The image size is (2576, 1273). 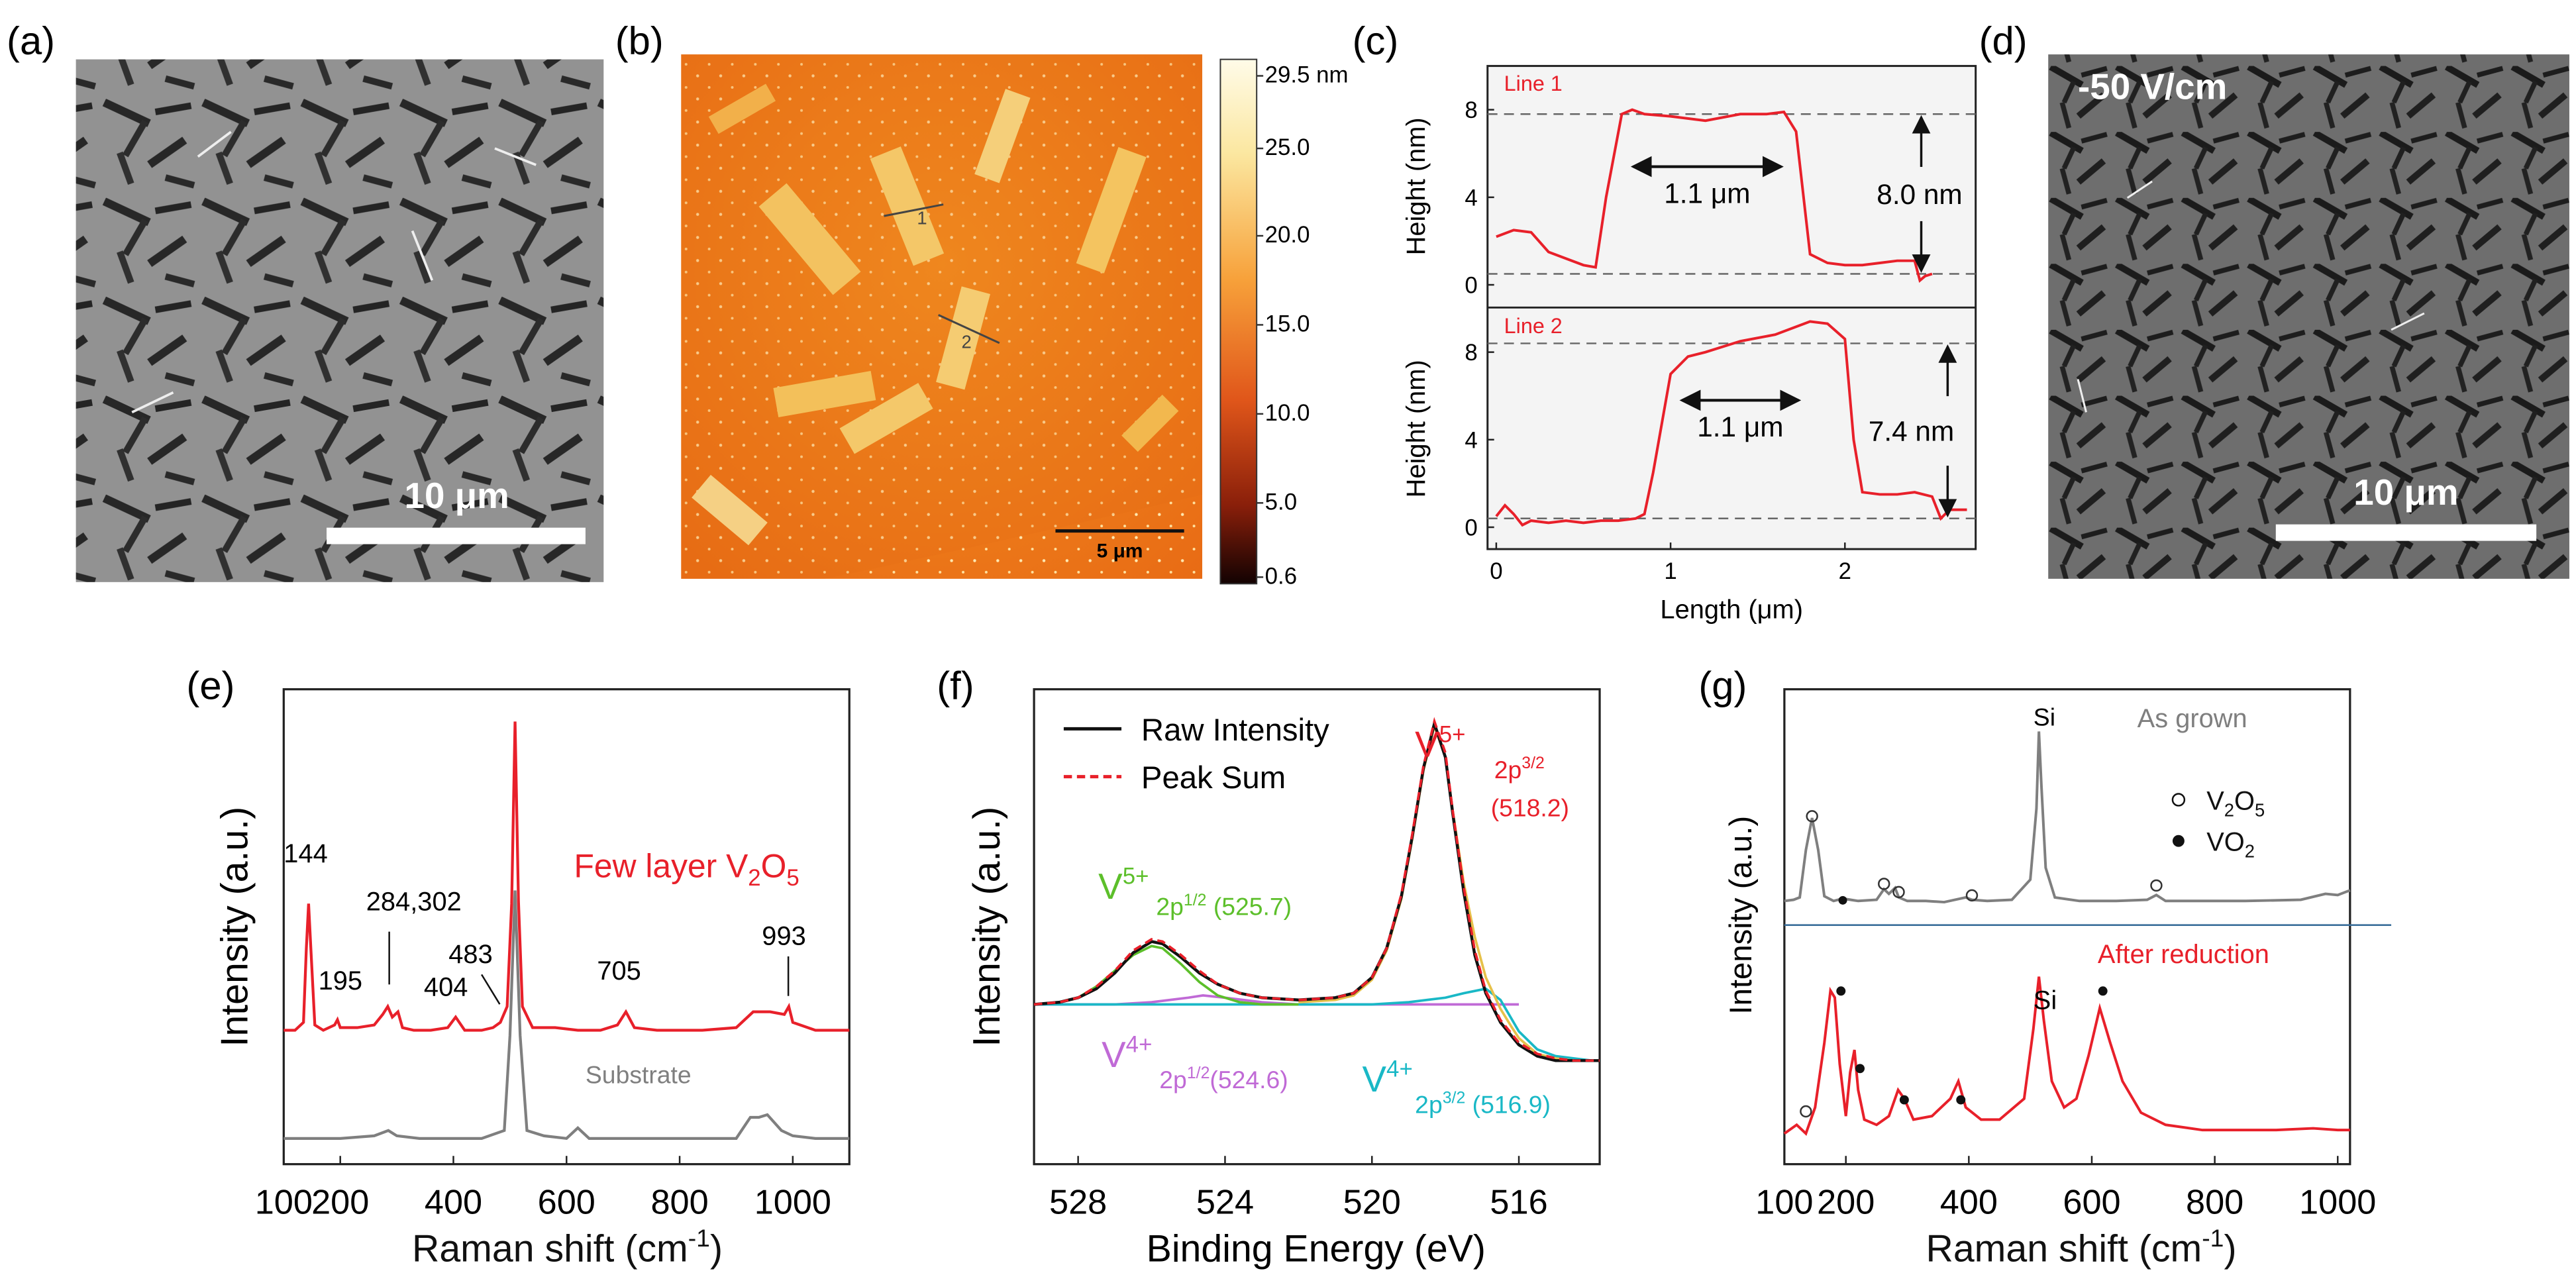 What do you see at coordinates (1235, 730) in the screenshot?
I see `legend-raw: Raw Intensity` at bounding box center [1235, 730].